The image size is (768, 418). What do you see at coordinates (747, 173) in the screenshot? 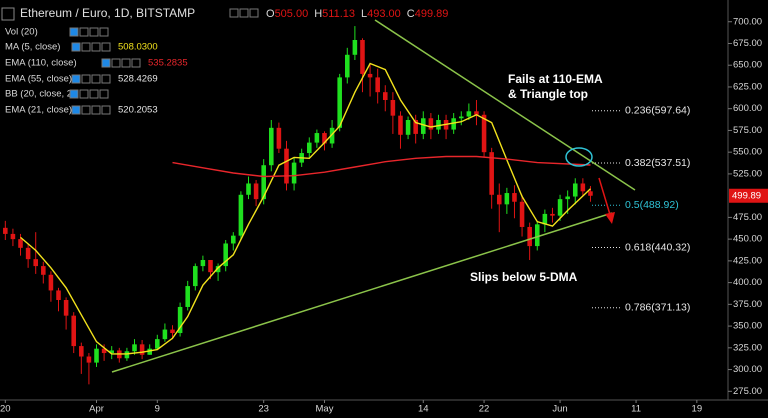
I see `y-tick-label: 525.00` at bounding box center [747, 173].